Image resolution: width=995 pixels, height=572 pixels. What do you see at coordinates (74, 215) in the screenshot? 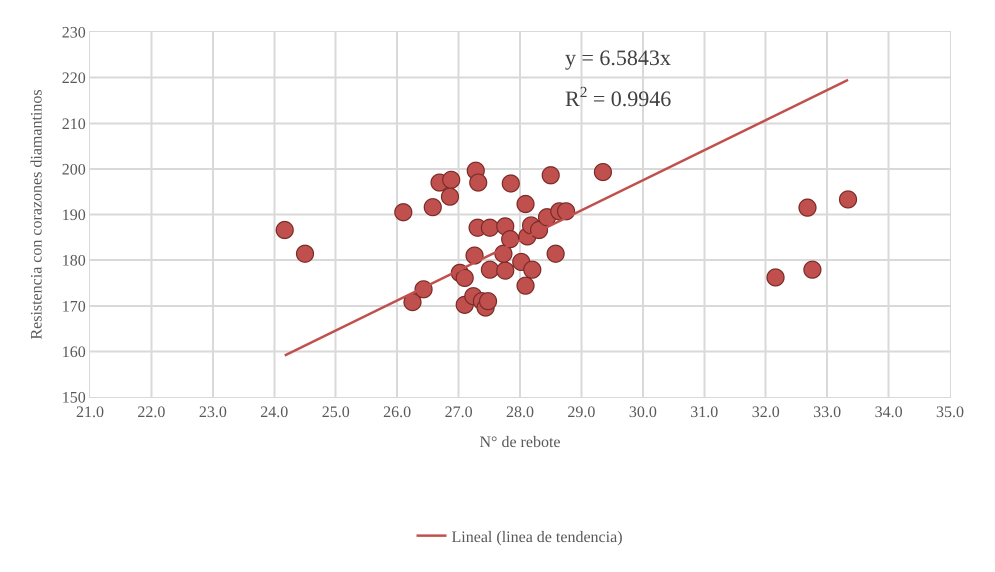
I see `y-tick-label: 190` at bounding box center [74, 215].